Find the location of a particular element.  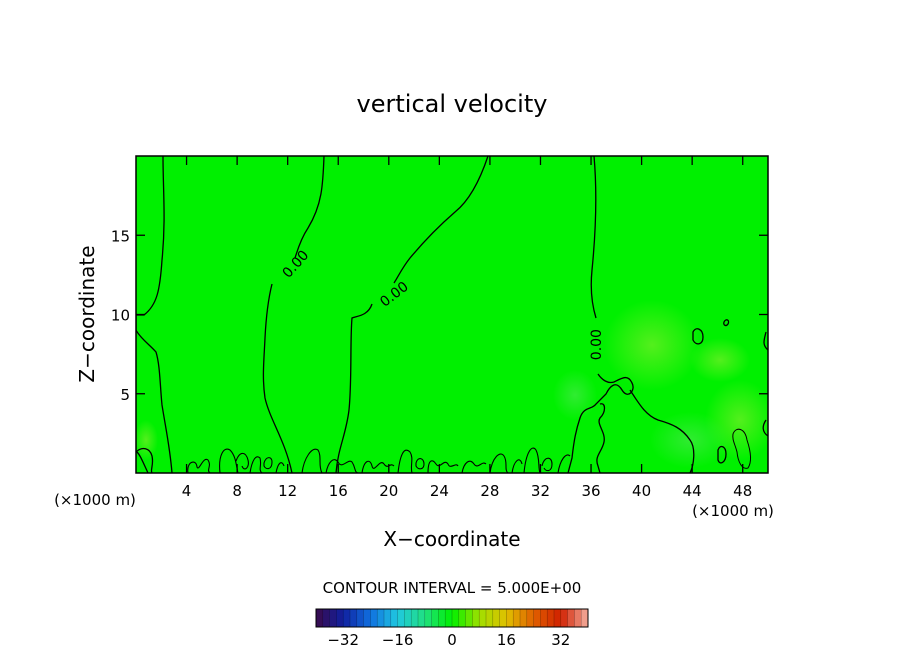

y-tick-label: 15 is located at coordinates (120, 236).